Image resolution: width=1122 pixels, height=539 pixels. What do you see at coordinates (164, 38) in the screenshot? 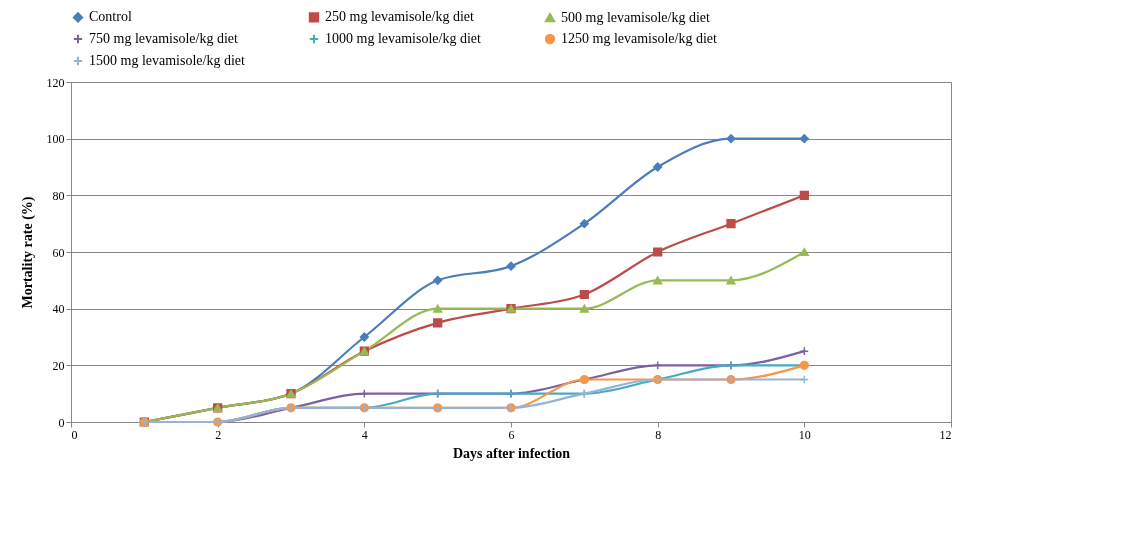
I see `legend-label: 750 mg levamisole/kg diet` at bounding box center [164, 38].